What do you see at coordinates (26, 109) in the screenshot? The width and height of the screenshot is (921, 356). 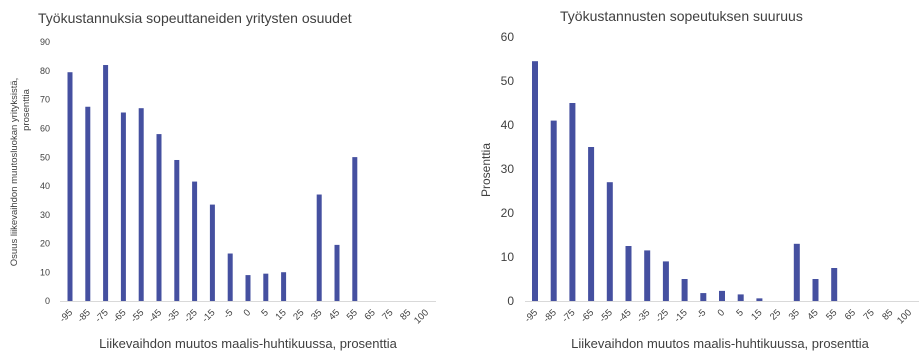 I see `y-axis-title: prosenttia` at bounding box center [26, 109].